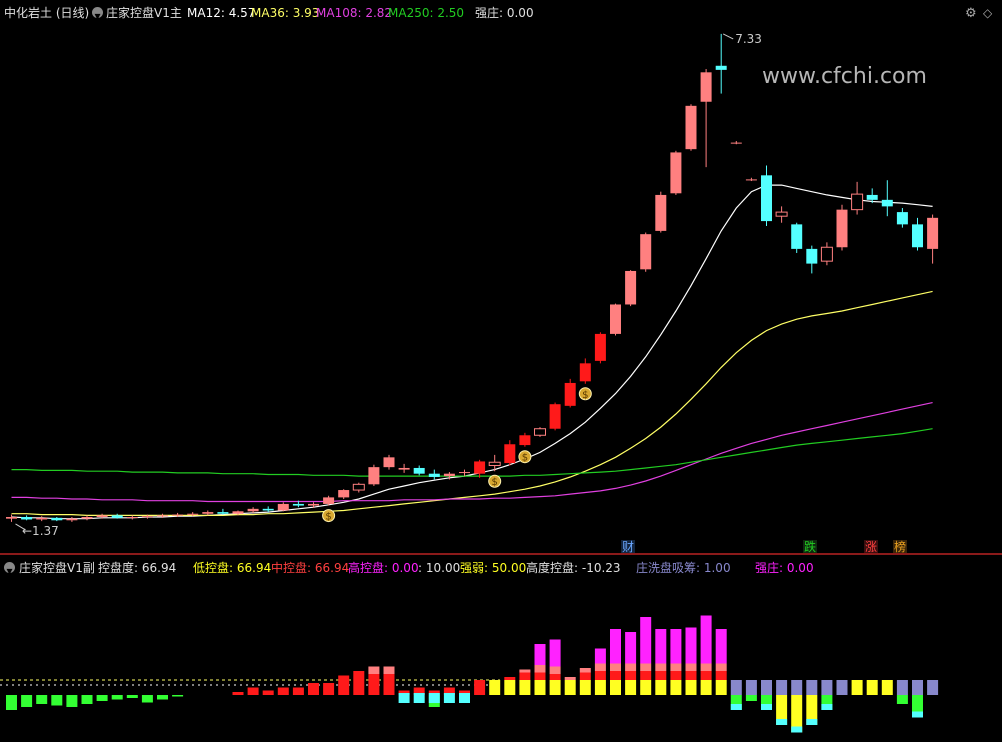  Describe the element at coordinates (501, 554) in the screenshot. I see `pane-divider` at that location.